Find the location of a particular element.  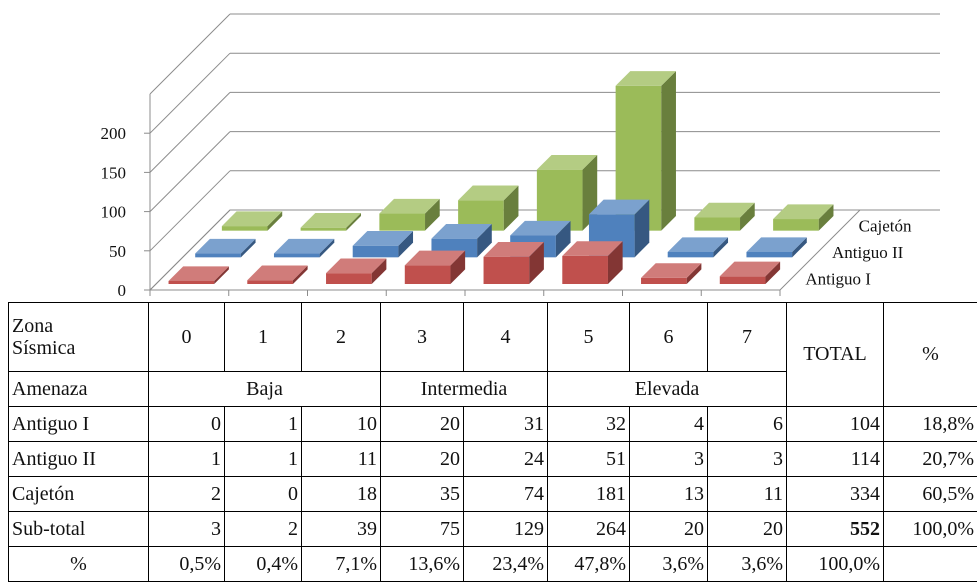

amenaza-group: Baja is located at coordinates (264, 389).